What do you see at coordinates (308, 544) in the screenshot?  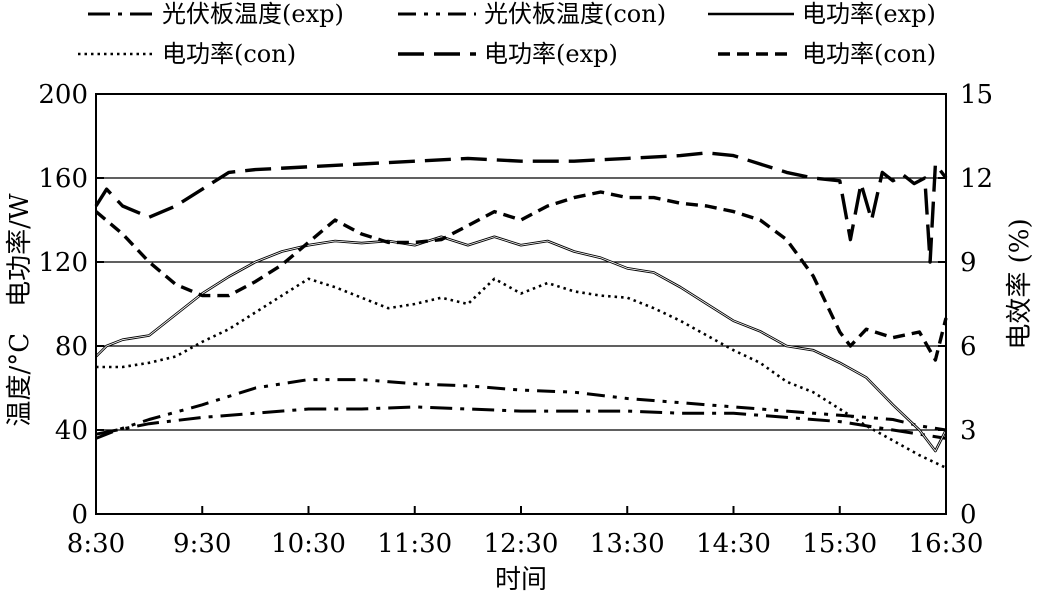 I see `x-tick-label: 10:30` at bounding box center [308, 544].